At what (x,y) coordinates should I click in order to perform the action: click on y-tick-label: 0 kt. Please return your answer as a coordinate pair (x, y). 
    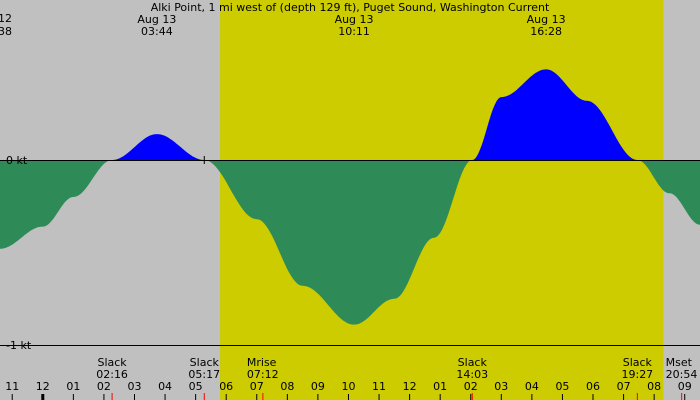
    Looking at the image, I should click on (17, 160).